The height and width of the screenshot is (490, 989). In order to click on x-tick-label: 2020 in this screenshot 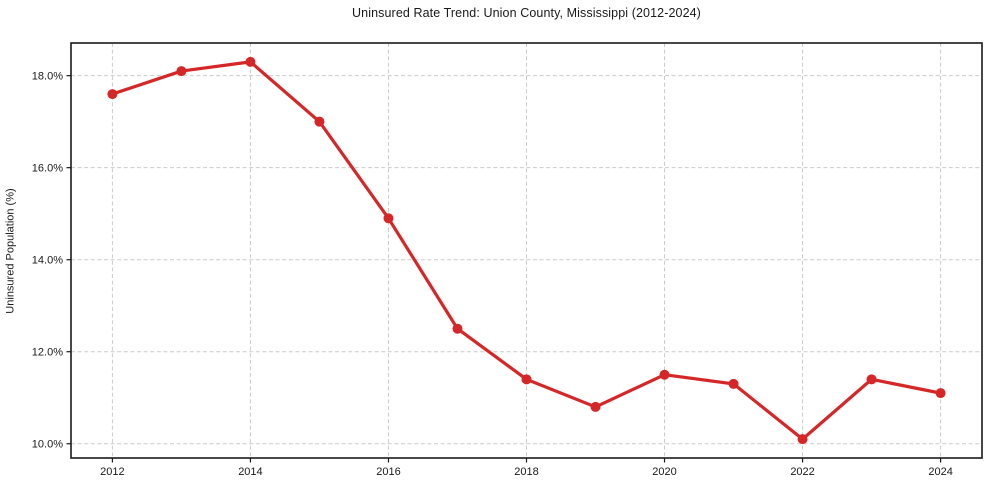, I will do `click(664, 472)`.